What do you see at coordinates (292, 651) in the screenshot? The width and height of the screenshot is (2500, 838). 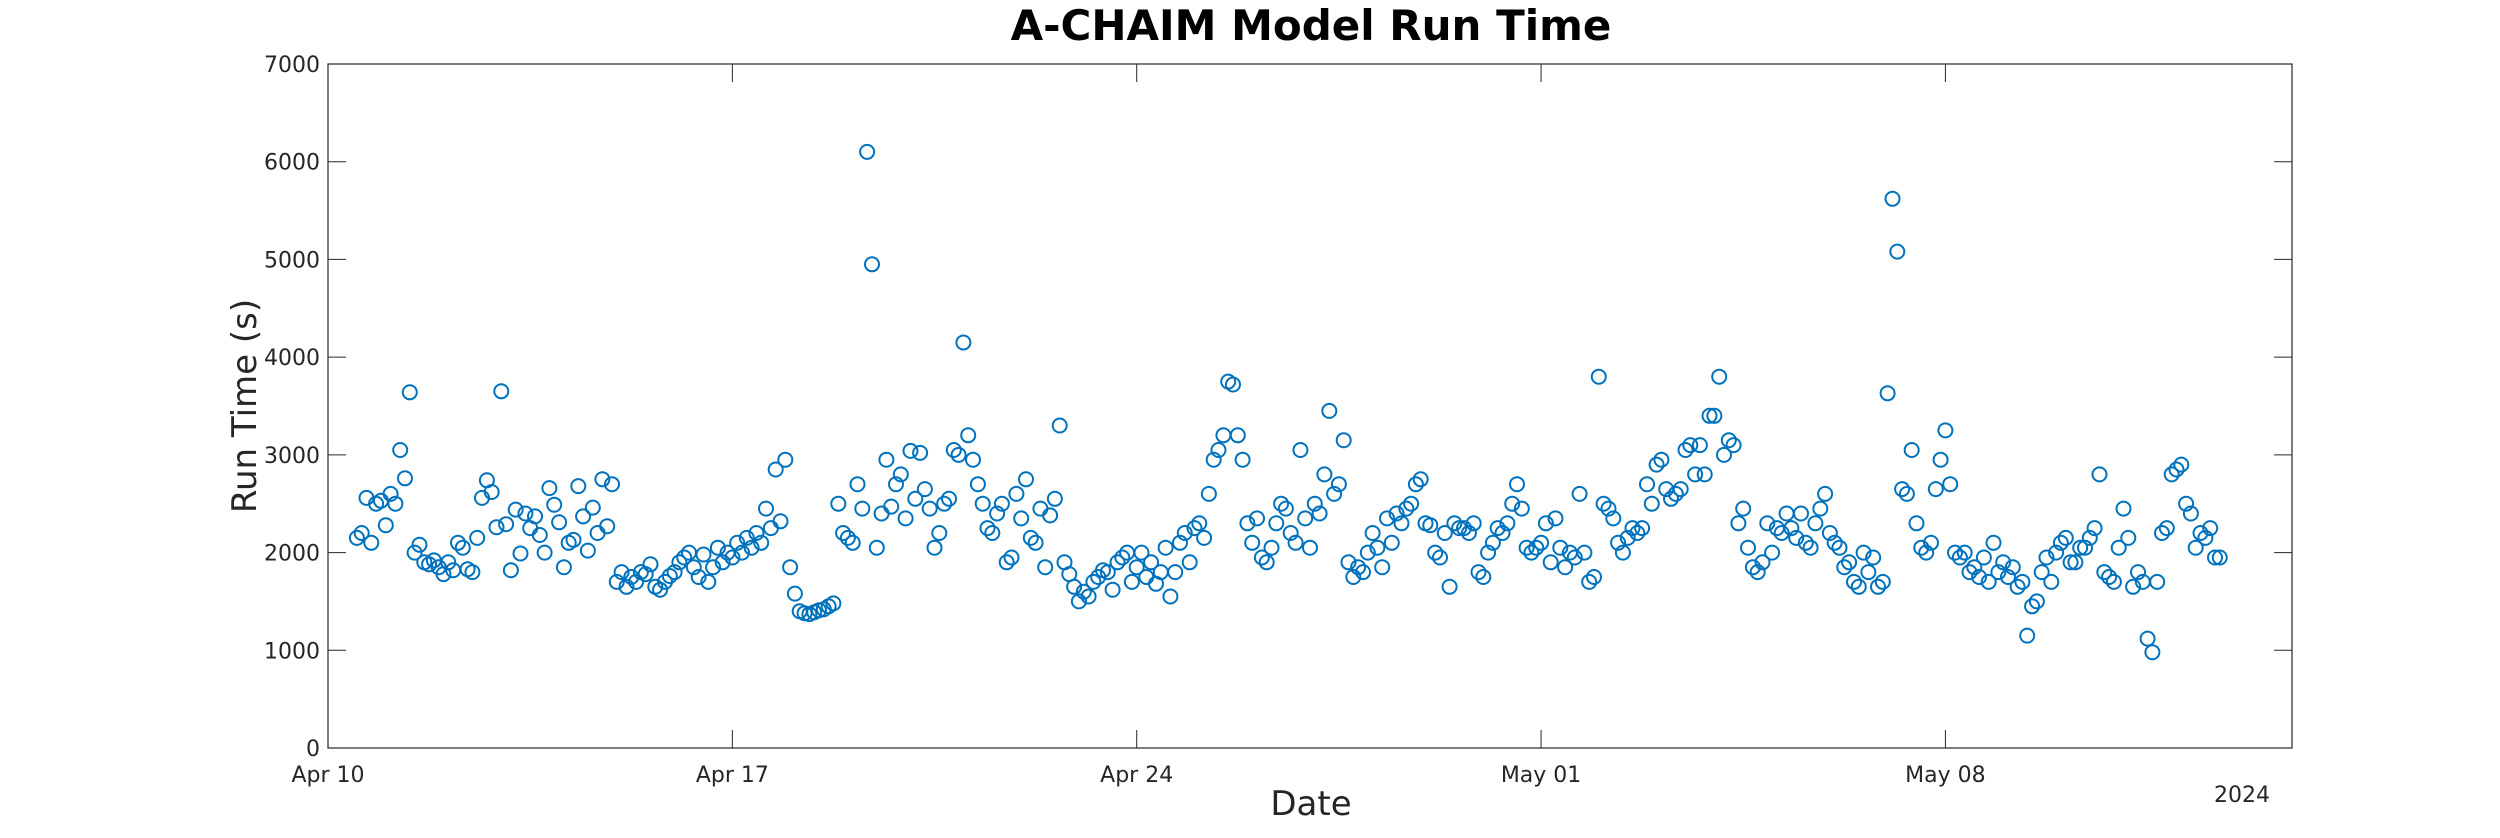 I see `y-tick-label: 1000` at bounding box center [292, 651].